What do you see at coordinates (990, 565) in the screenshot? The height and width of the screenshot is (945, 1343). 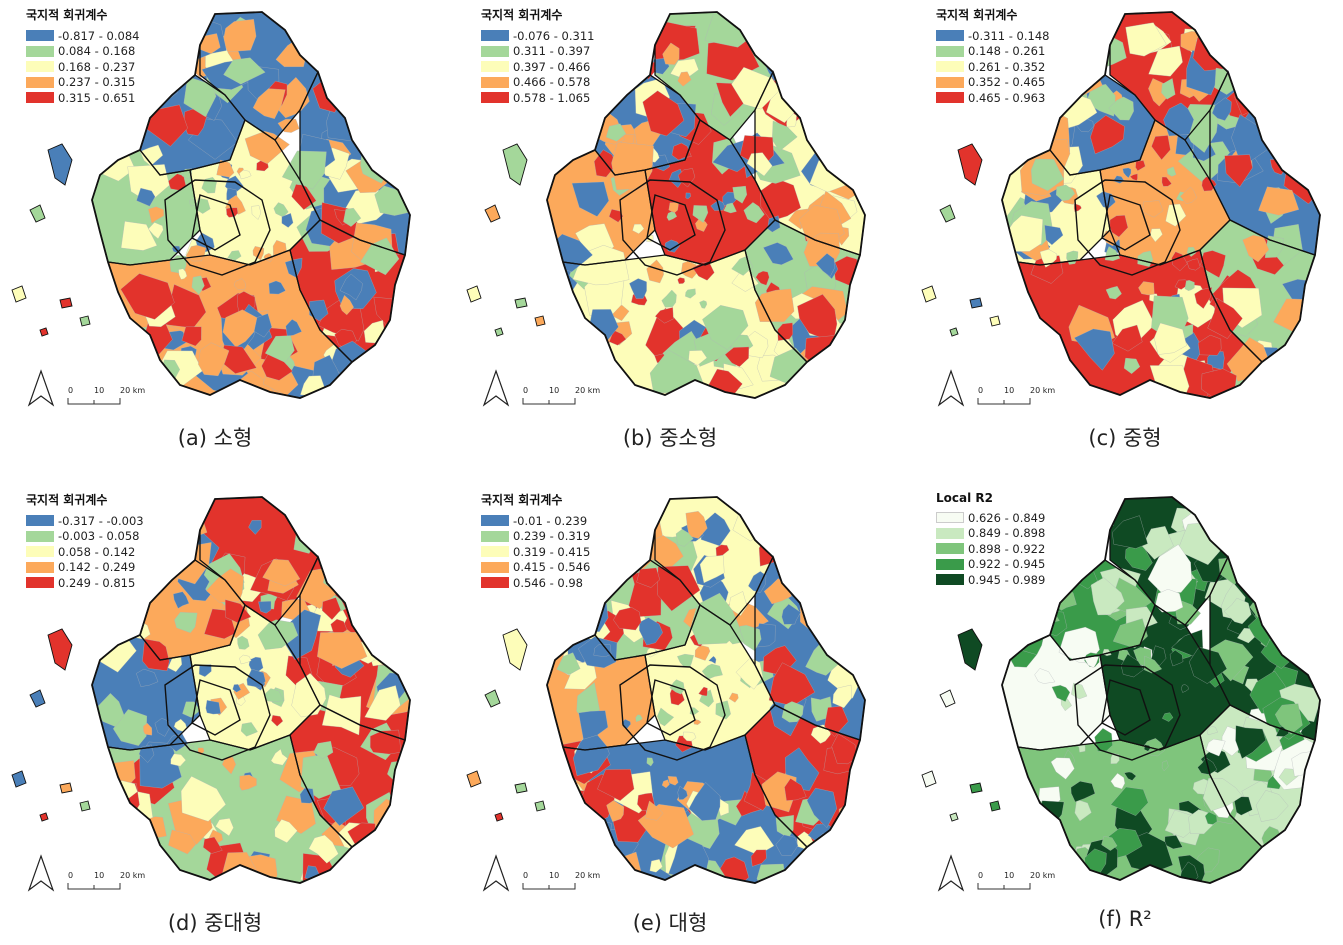 I see `legend-item: 0.922 - 0.945` at bounding box center [990, 565].